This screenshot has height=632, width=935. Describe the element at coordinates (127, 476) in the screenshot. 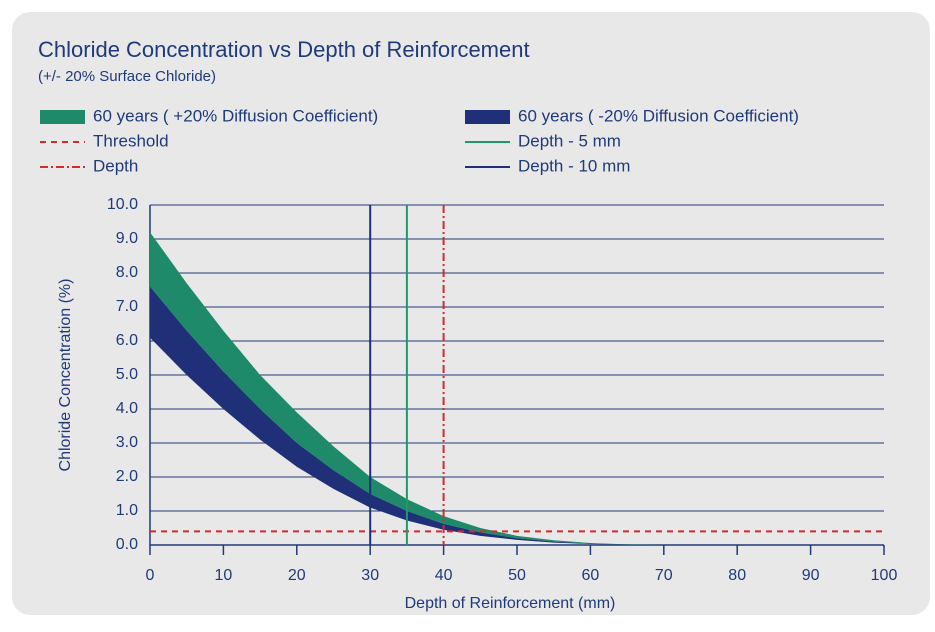

I see `y-tick-label: 2.0` at that location.